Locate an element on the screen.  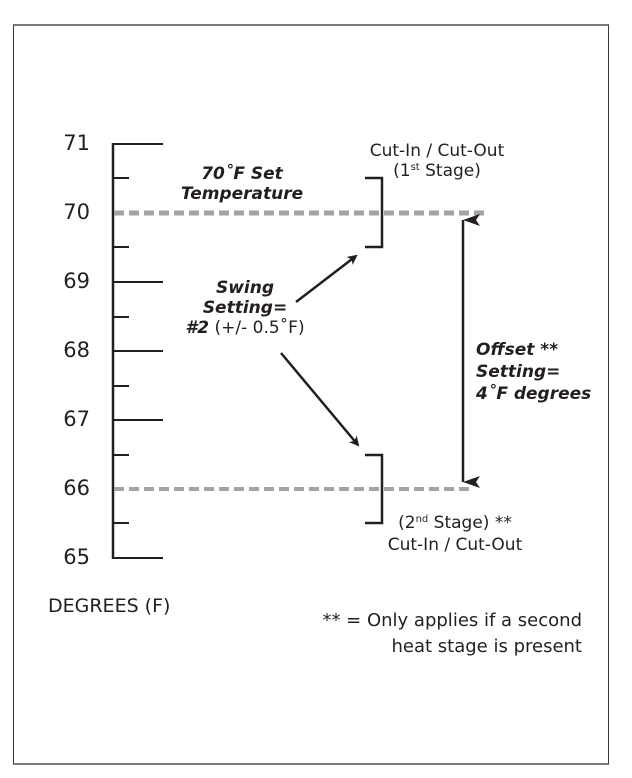
footnote-line2: heat stage is present is located at coordinates (486, 646).